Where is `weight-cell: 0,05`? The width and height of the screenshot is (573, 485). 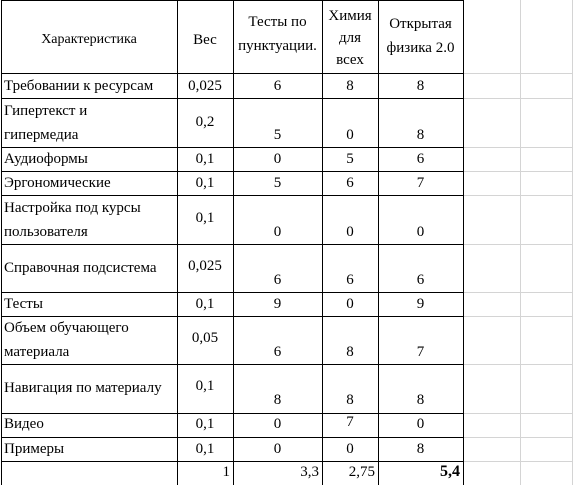 weight-cell: 0,05 is located at coordinates (205, 338).